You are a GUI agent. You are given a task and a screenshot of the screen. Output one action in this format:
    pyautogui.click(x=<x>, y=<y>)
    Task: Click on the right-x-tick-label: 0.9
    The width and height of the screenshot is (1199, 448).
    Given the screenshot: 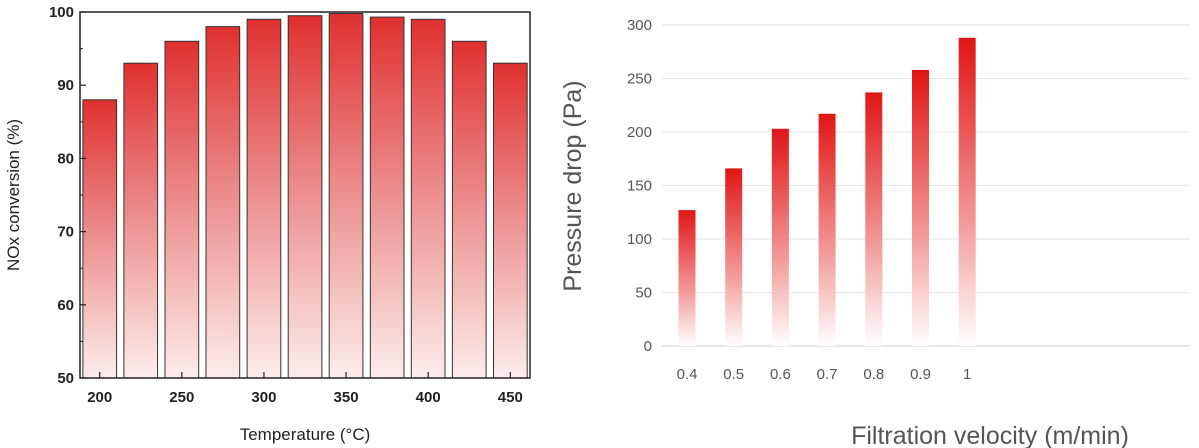 What is the action you would take?
    pyautogui.click(x=920, y=374)
    